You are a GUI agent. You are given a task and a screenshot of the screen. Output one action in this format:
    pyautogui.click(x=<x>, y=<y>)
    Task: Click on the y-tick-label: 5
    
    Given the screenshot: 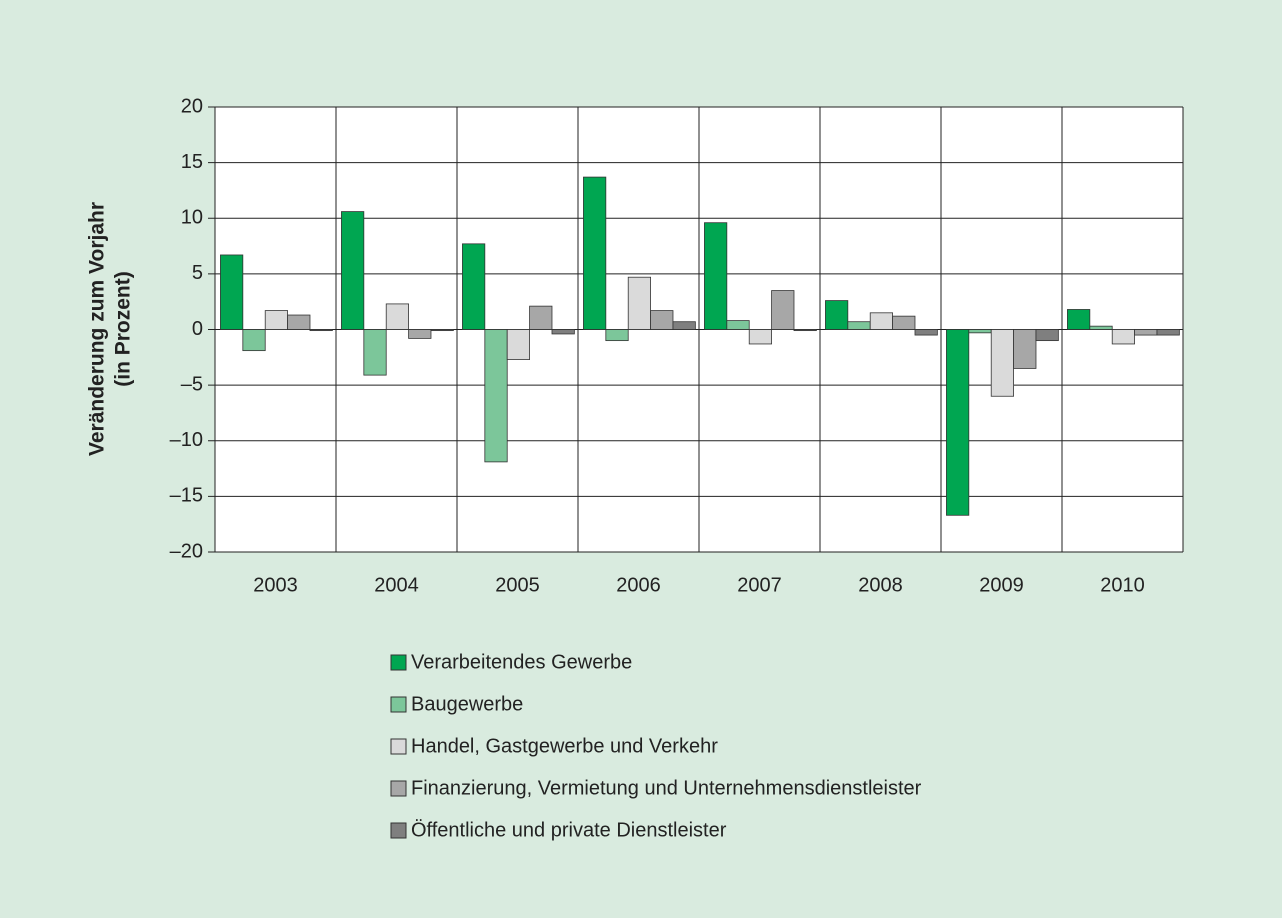 What is the action you would take?
    pyautogui.click(x=197, y=273)
    